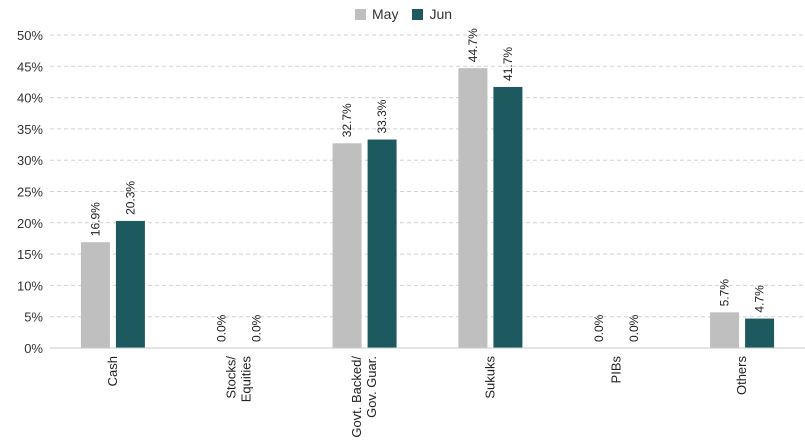  Describe the element at coordinates (130, 198) in the screenshot. I see `data-label: 20.3%` at that location.